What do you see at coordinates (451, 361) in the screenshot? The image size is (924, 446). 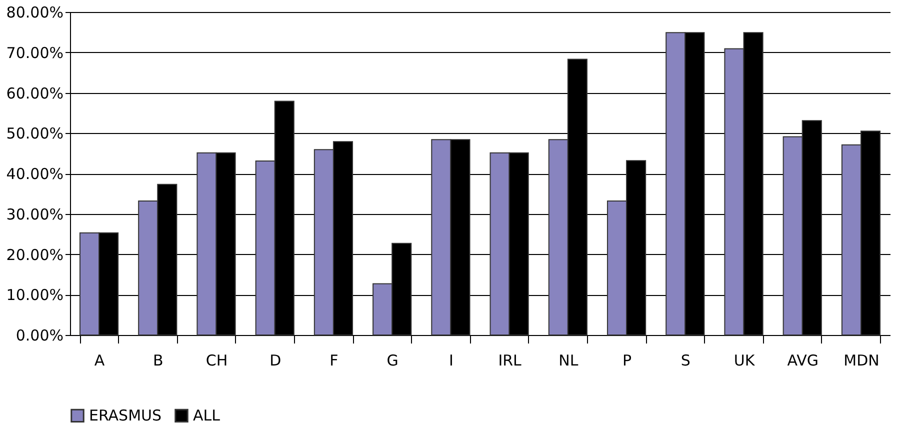 I see `x-tick-label: I` at bounding box center [451, 361].